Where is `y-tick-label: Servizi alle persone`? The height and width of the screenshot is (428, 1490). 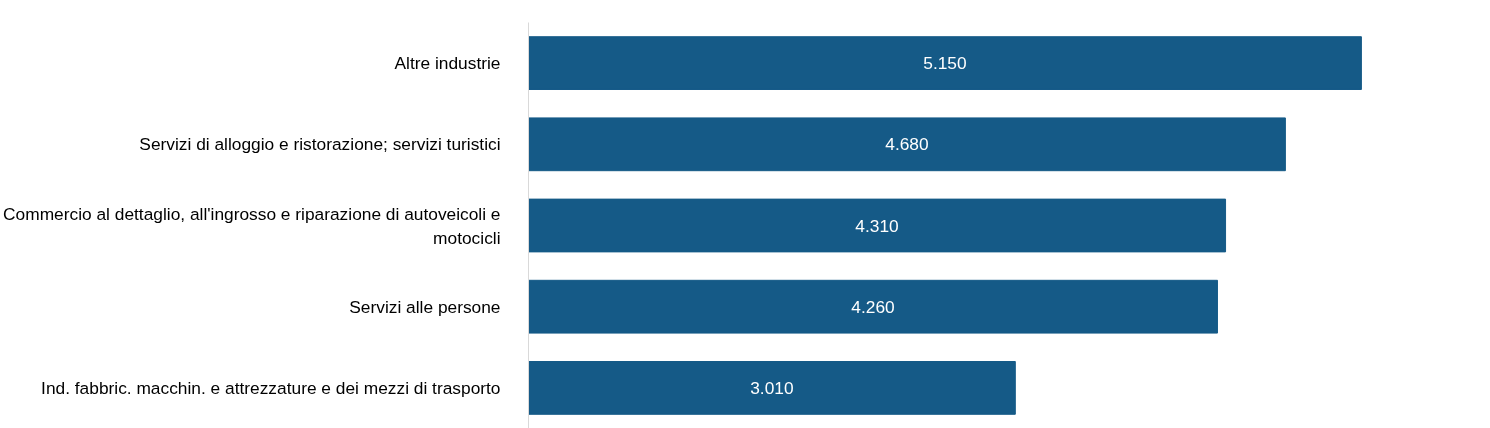
y-tick-label: Servizi alle persone is located at coordinates (425, 306).